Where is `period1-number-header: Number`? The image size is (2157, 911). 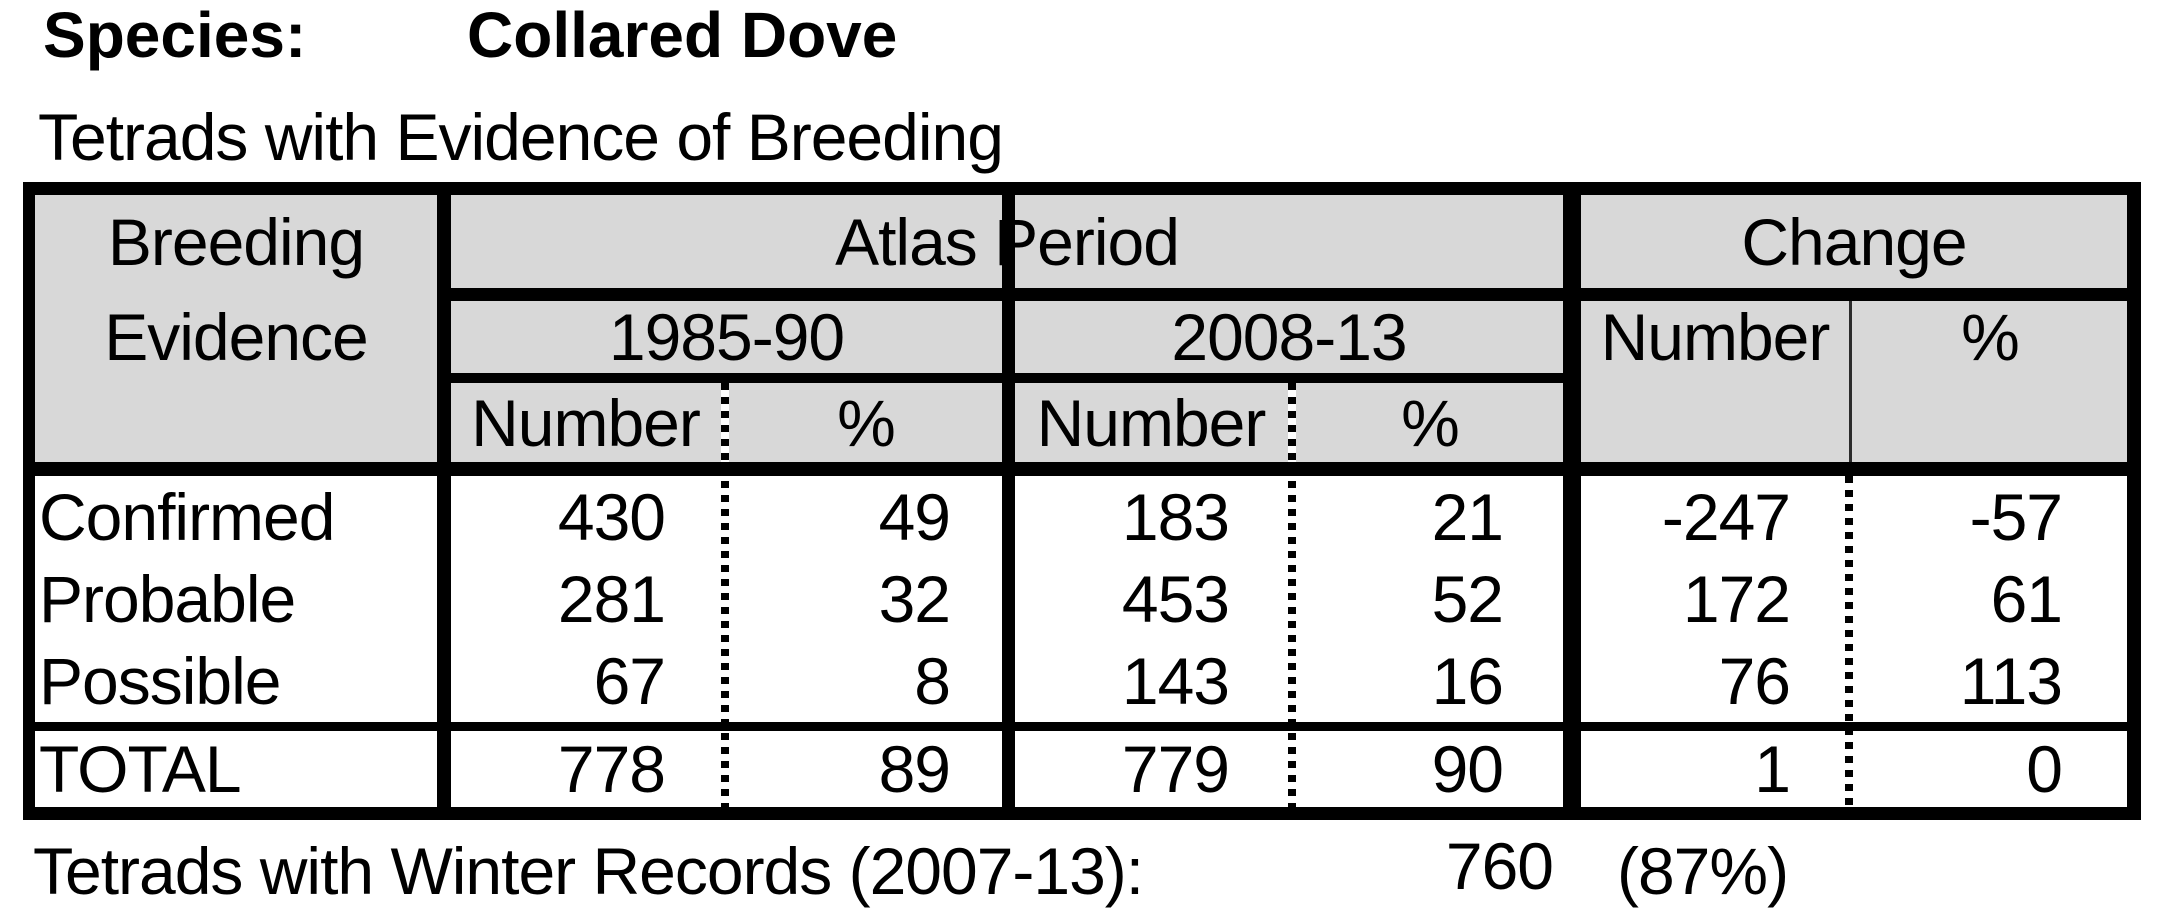 period1-number-header: Number is located at coordinates (586, 422).